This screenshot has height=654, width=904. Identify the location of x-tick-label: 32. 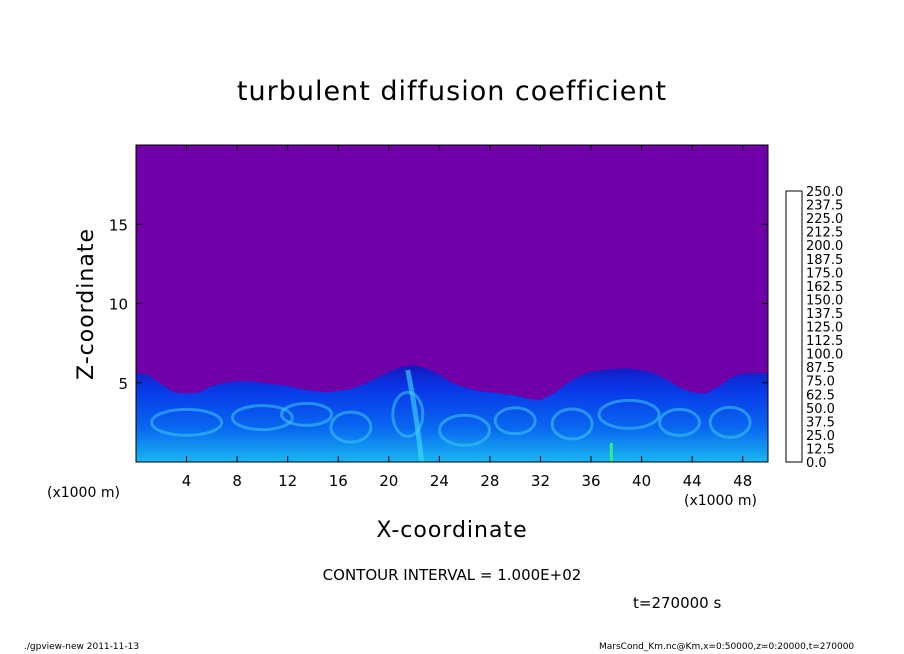
(540, 481).